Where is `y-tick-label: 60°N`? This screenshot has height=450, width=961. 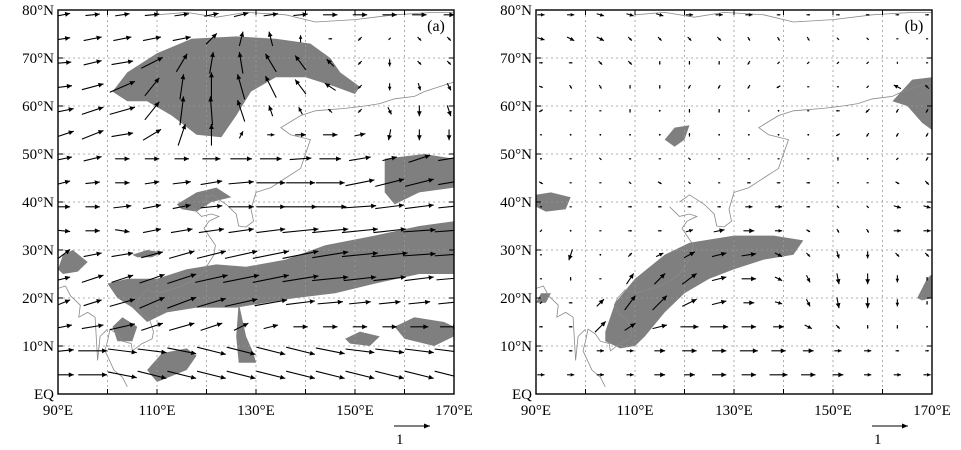 y-tick-label: 60°N is located at coordinates (38, 107).